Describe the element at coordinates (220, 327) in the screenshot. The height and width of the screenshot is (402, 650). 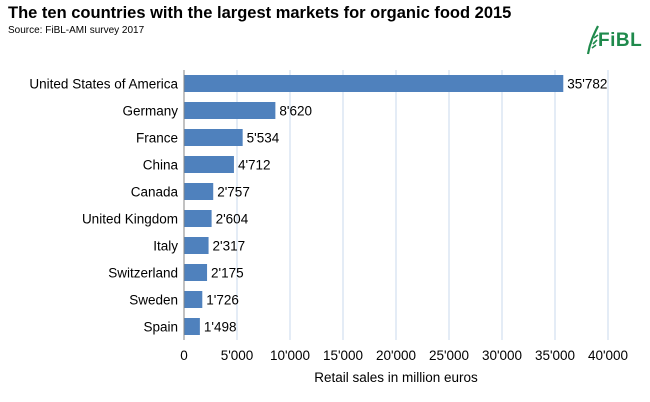
I see `value-label: 1'498` at that location.